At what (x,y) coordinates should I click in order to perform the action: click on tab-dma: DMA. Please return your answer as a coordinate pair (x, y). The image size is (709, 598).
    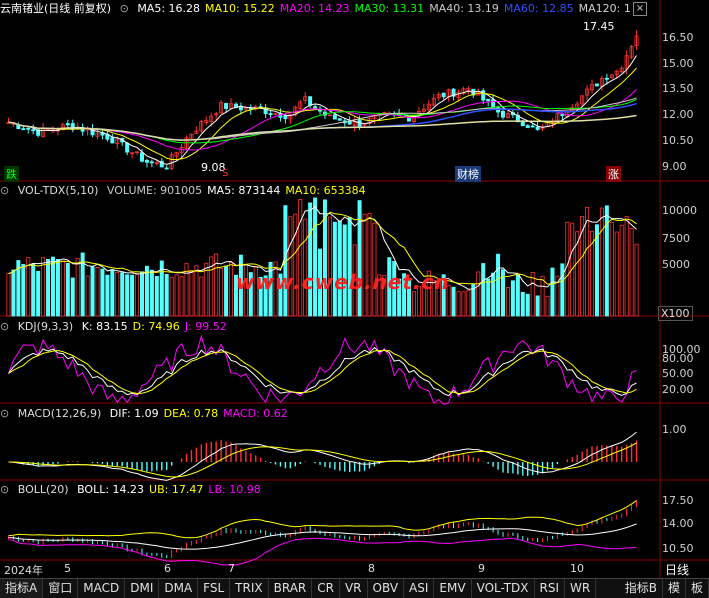
    Looking at the image, I should click on (179, 588).